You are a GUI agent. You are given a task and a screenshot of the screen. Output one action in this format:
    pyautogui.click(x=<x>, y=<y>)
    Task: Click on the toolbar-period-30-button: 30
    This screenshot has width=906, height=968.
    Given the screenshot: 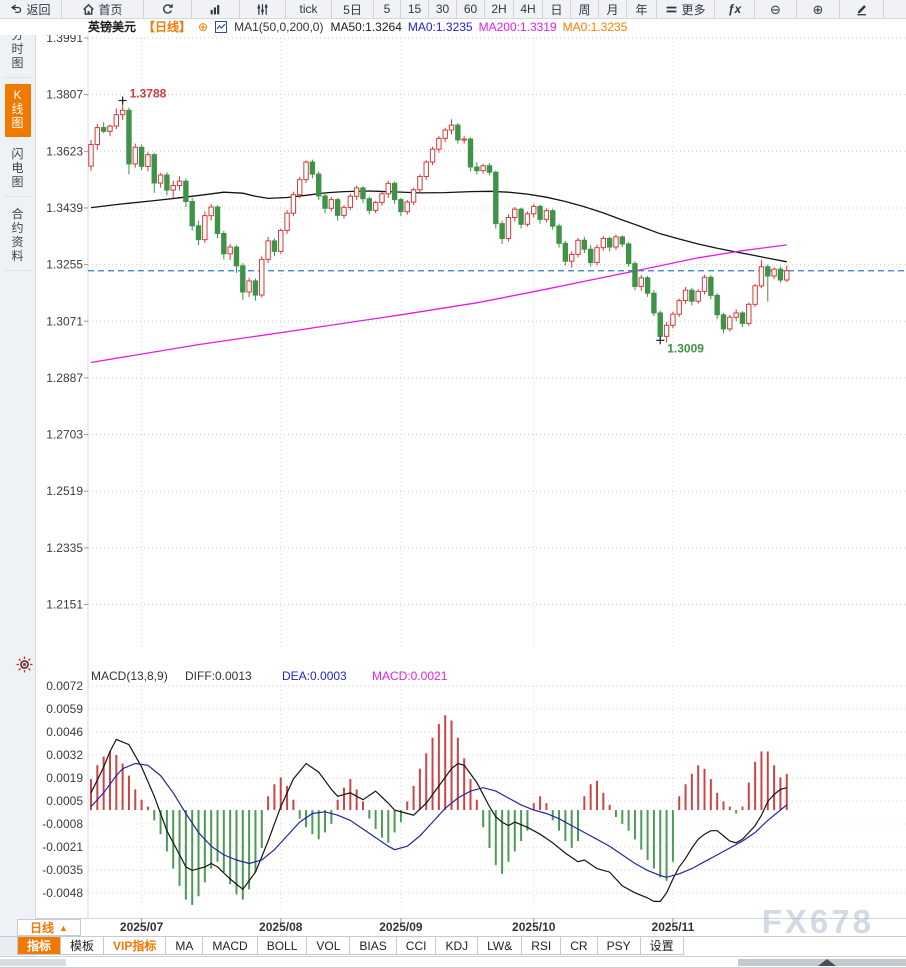 What is the action you would take?
    pyautogui.click(x=443, y=9)
    